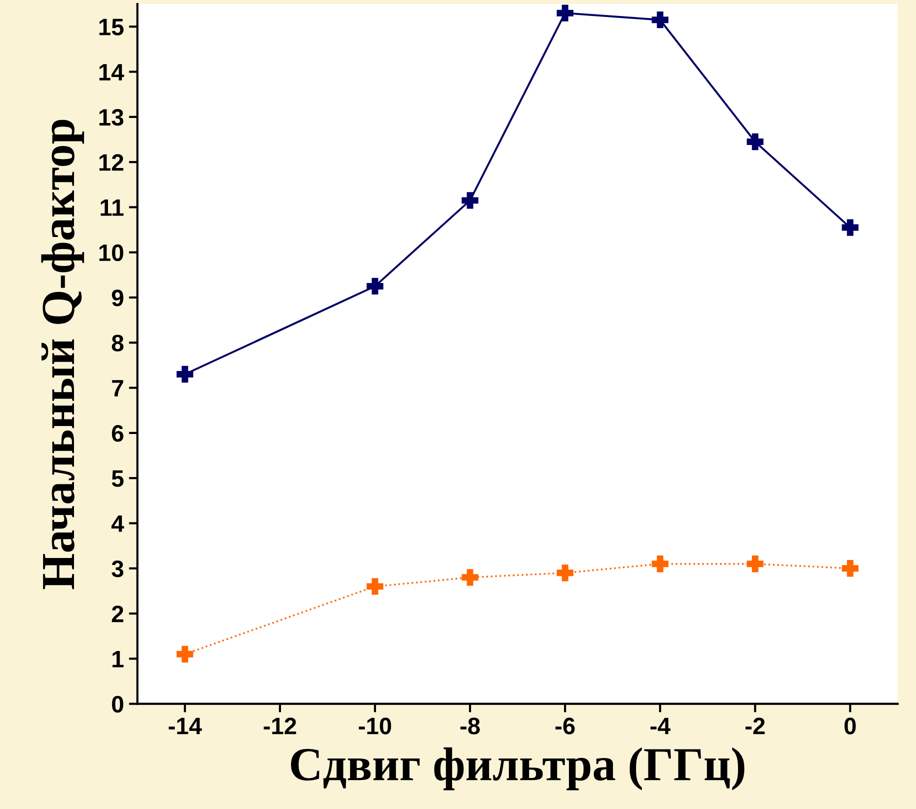 The height and width of the screenshot is (809, 916). I want to click on y-tick-label: 2, so click(118, 614).